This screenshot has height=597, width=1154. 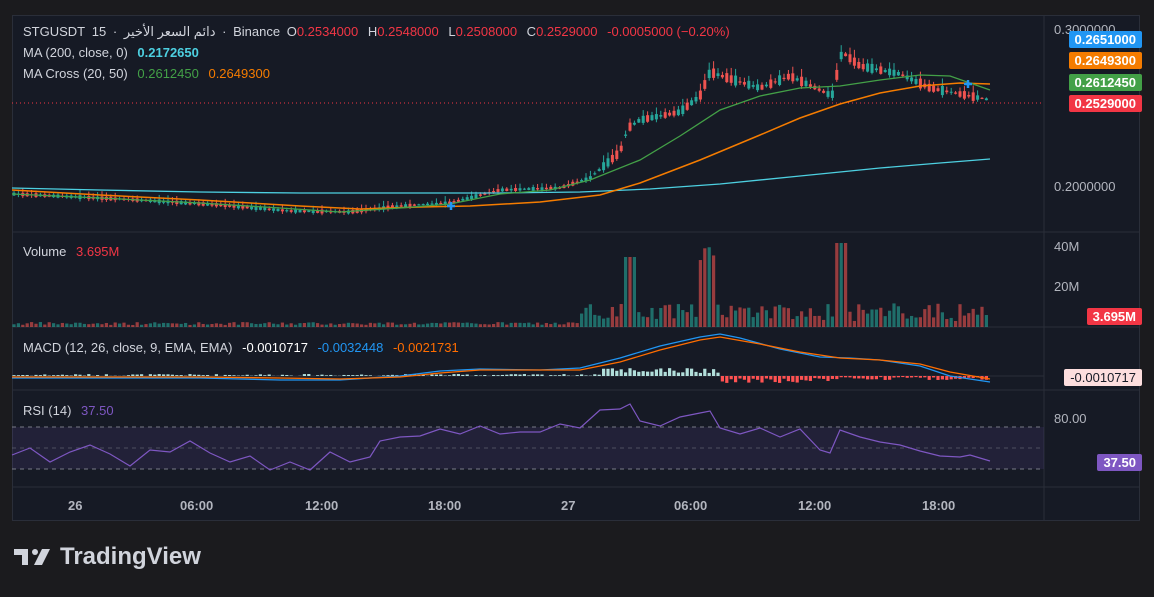 What do you see at coordinates (71, 251) in the screenshot?
I see `volume-legend: Volume 3.695M` at bounding box center [71, 251].